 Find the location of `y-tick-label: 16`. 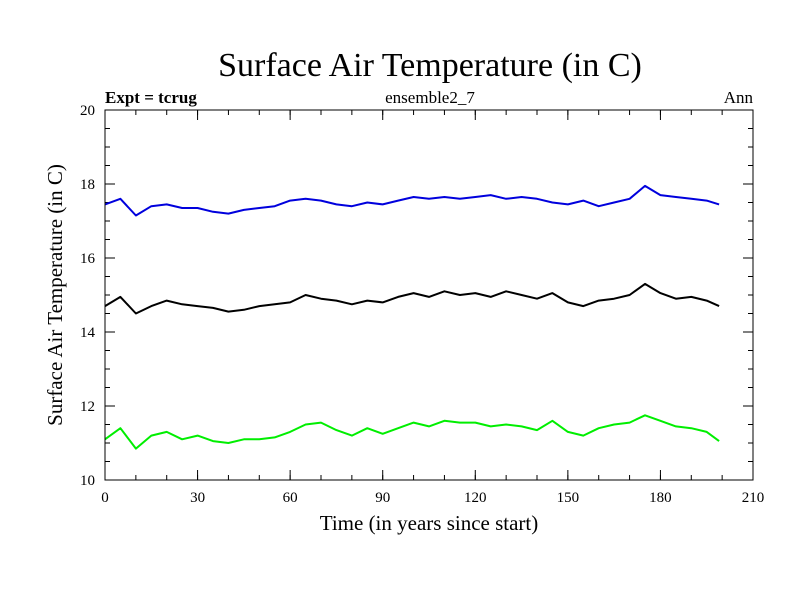

y-tick-label: 16 is located at coordinates (88, 259).